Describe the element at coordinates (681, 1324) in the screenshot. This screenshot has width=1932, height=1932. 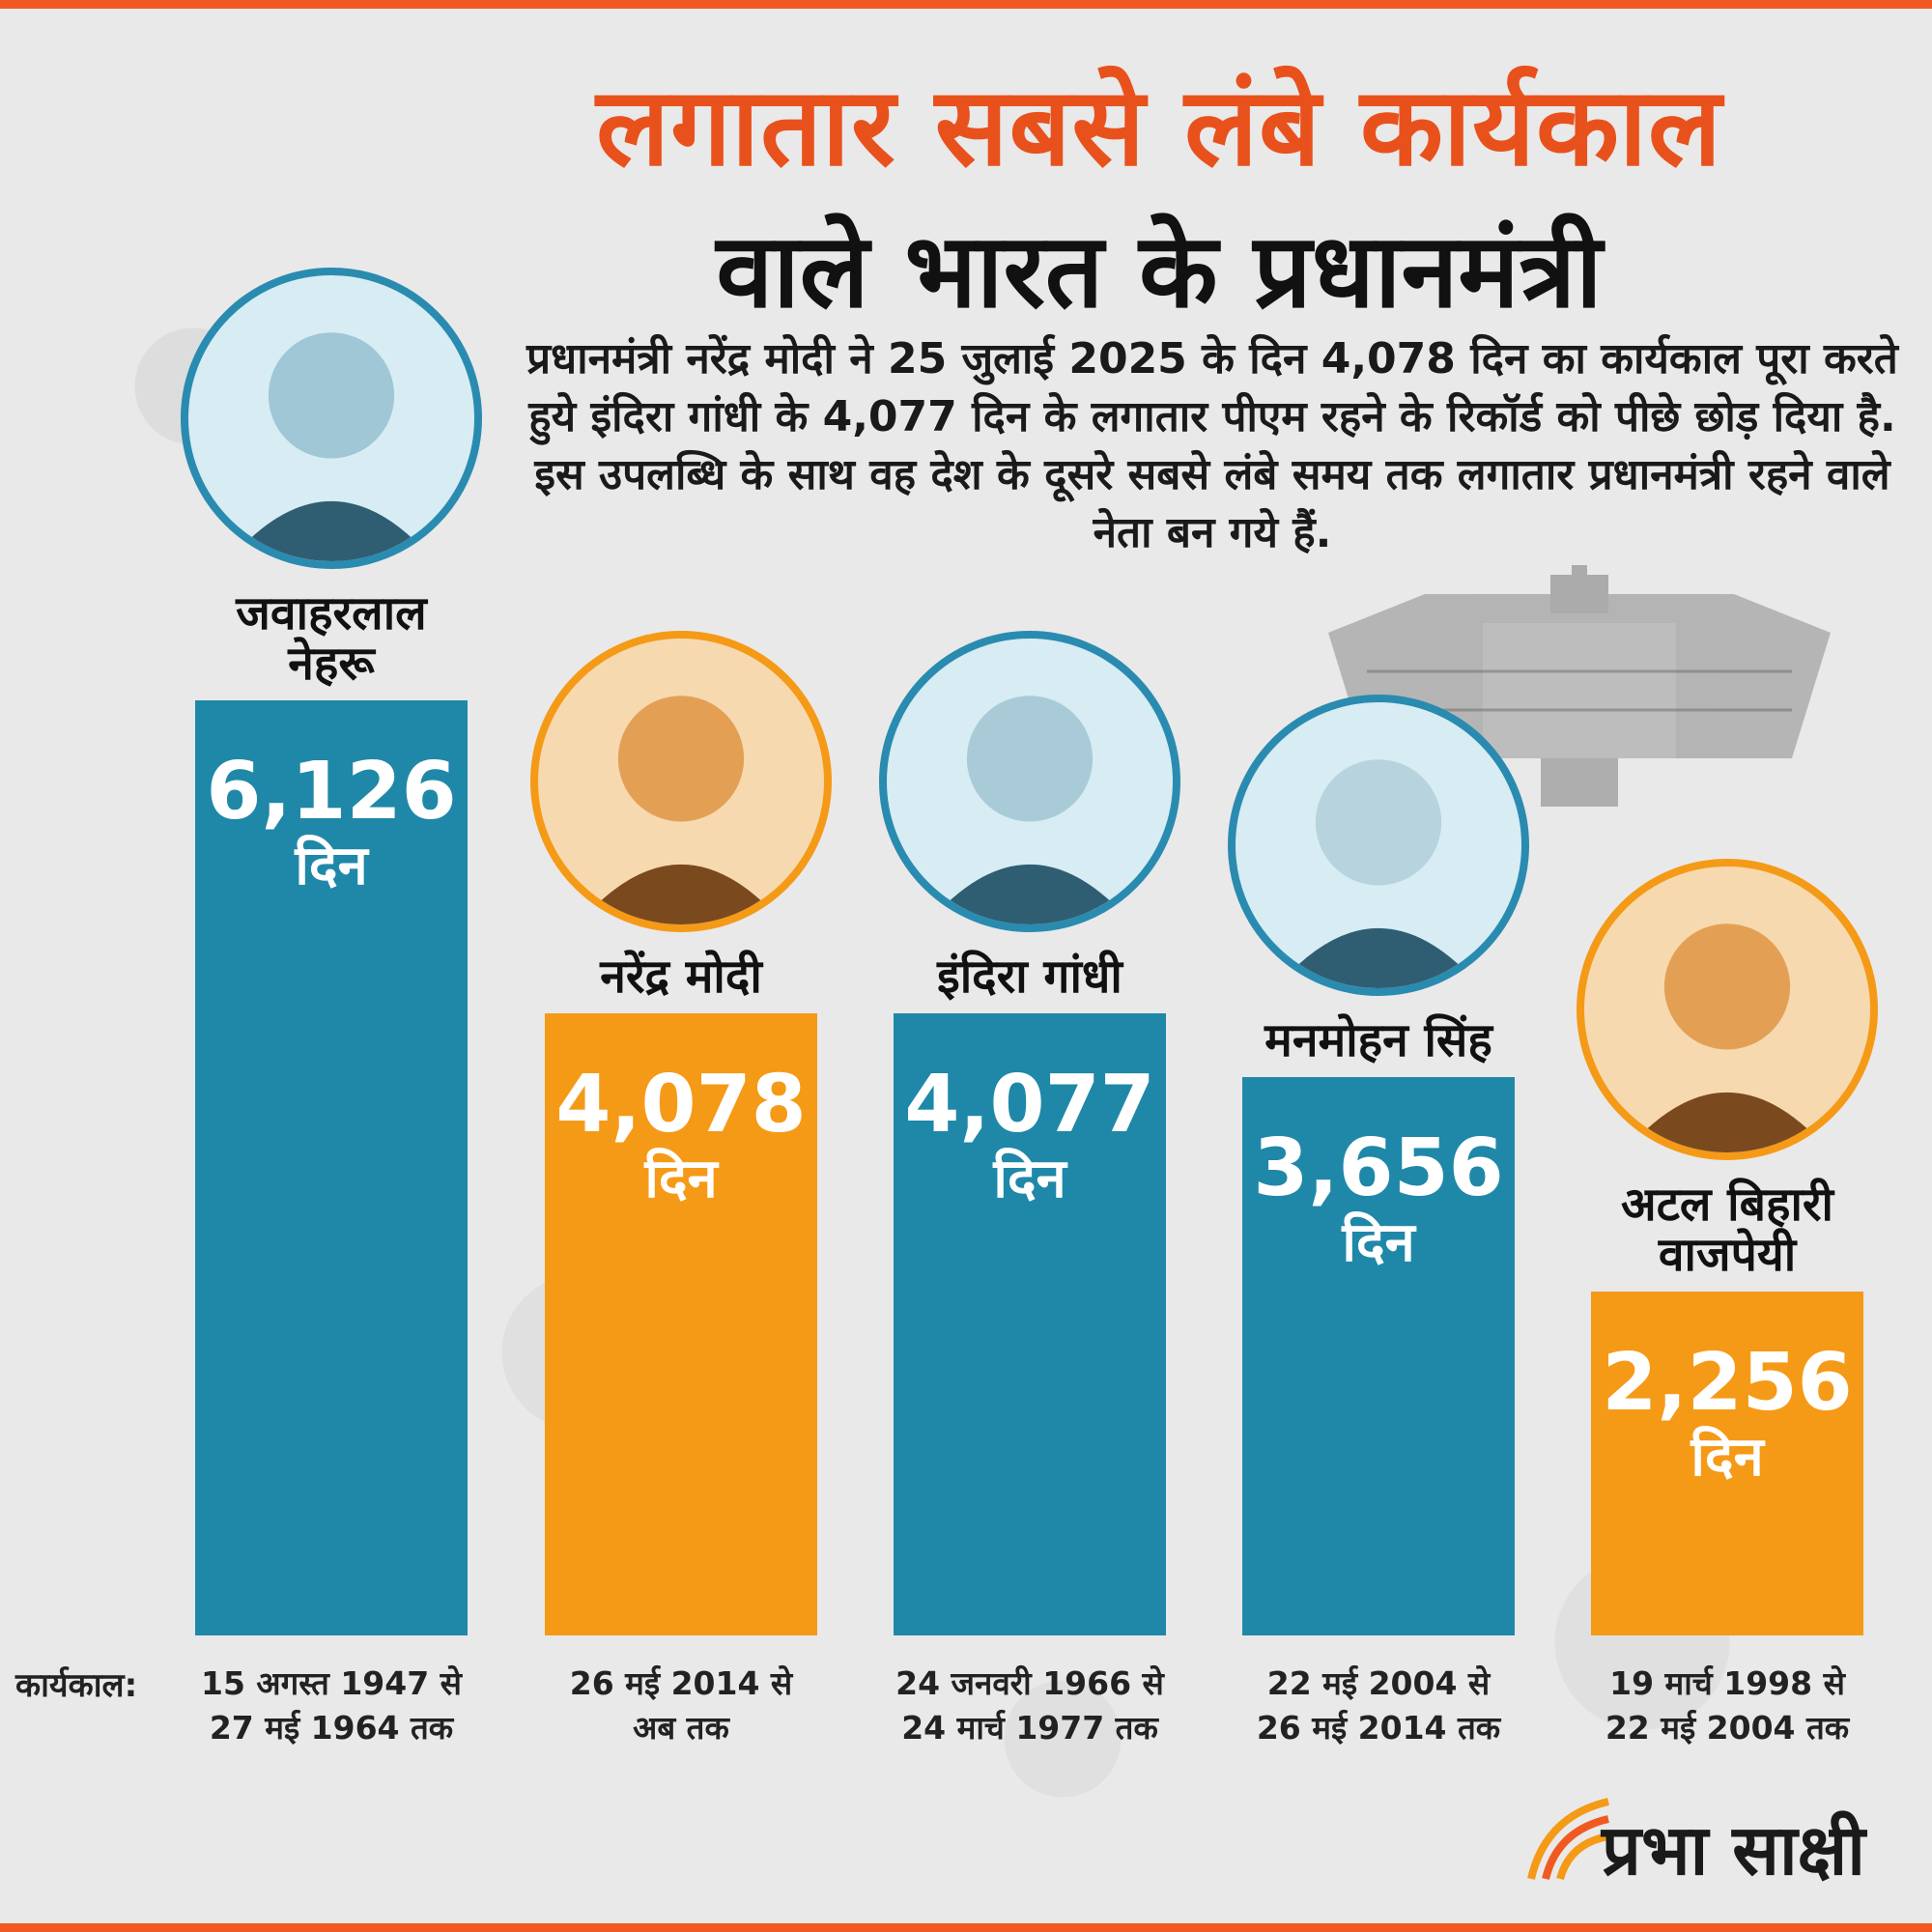
I see `bar-2: 4,078 दिन` at that location.